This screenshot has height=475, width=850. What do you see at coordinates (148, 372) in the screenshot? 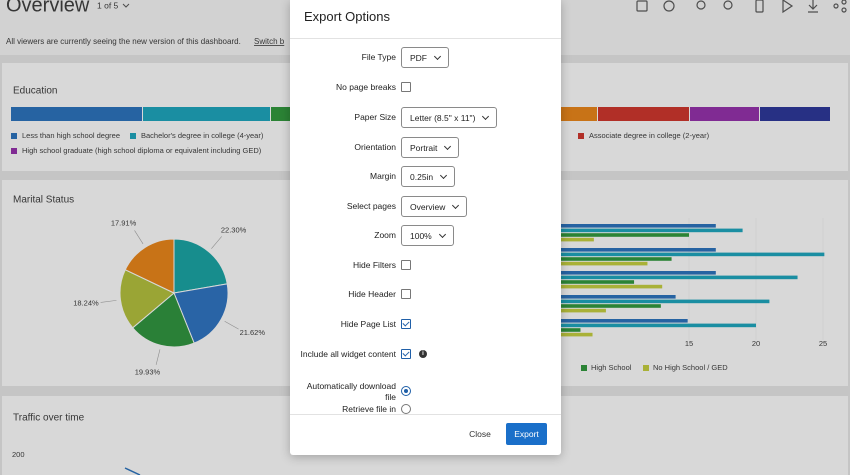
I see `slice-label: 19.93%` at bounding box center [148, 372].